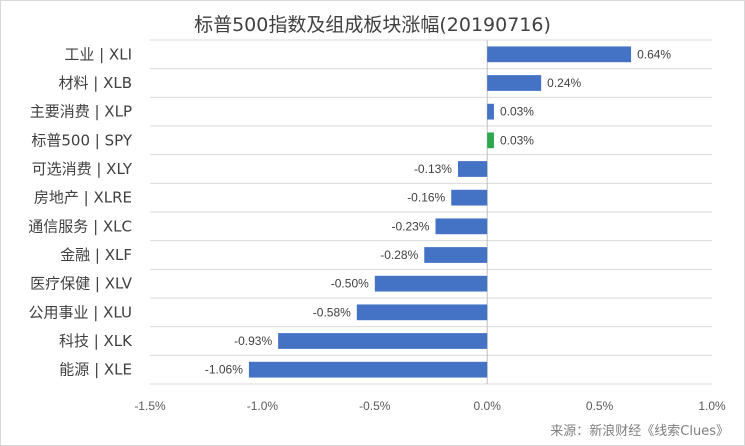 Image resolution: width=745 pixels, height=446 pixels. I want to click on data-label: -0.28%, so click(399, 255).